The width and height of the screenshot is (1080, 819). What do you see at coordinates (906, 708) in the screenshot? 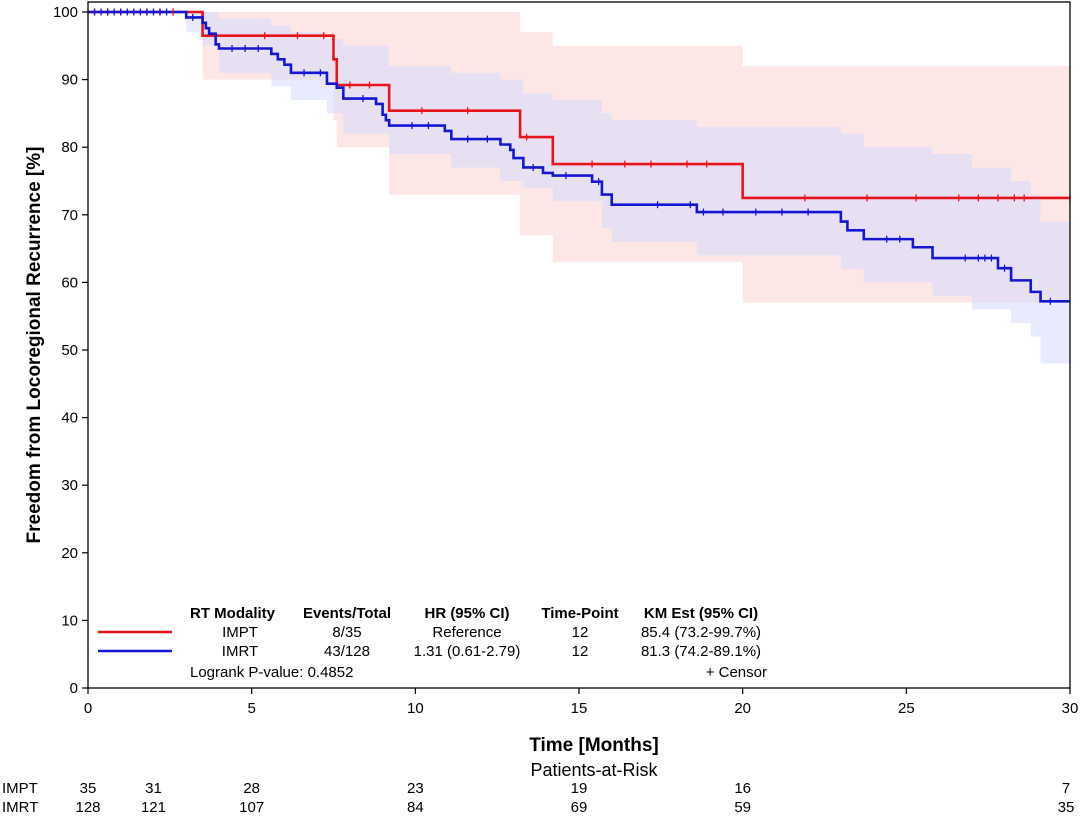
I see `x-tick-label: 25` at bounding box center [906, 708].